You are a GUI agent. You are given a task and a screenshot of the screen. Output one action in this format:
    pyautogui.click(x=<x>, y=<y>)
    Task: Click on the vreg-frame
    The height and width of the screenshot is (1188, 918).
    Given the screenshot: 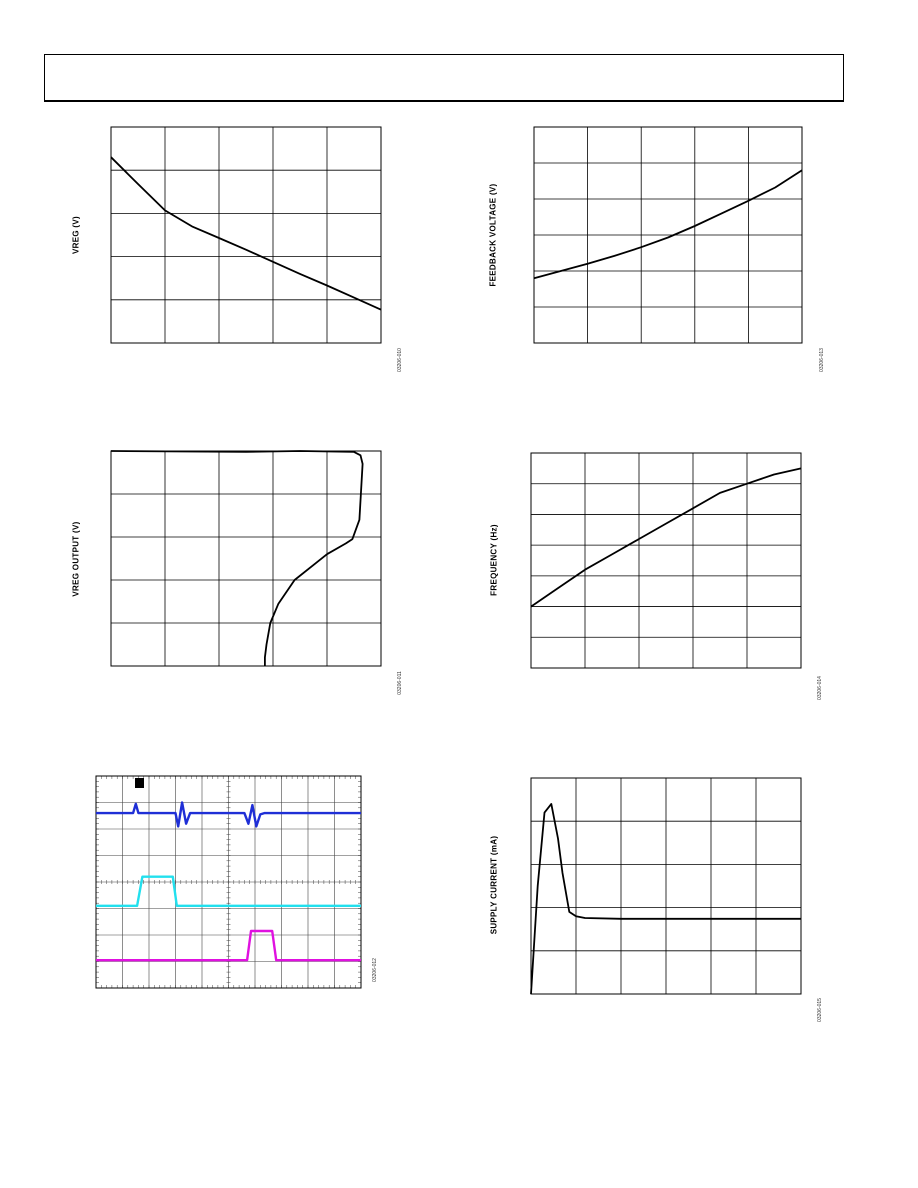 What is the action you would take?
    pyautogui.click(x=246, y=235)
    